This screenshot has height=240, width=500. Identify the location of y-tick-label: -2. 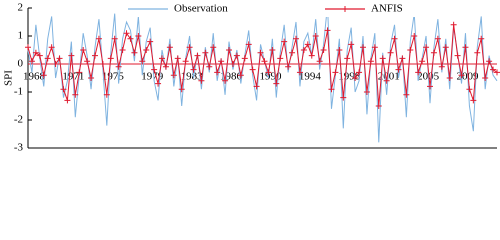
(18, 120).